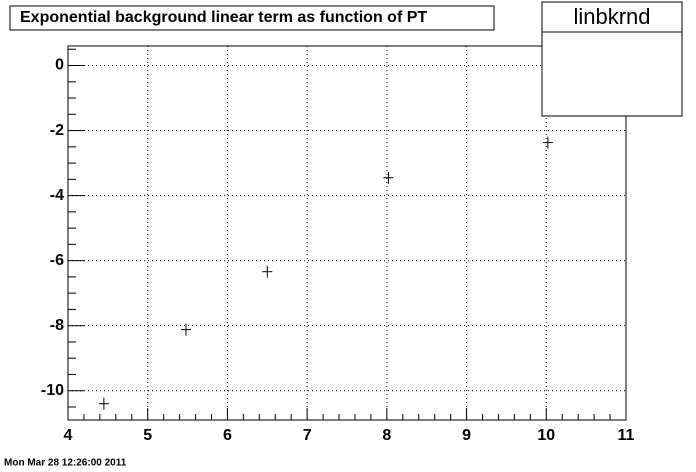  Describe the element at coordinates (611, 16) in the screenshot. I see `stats-title: linbkrnd` at that location.